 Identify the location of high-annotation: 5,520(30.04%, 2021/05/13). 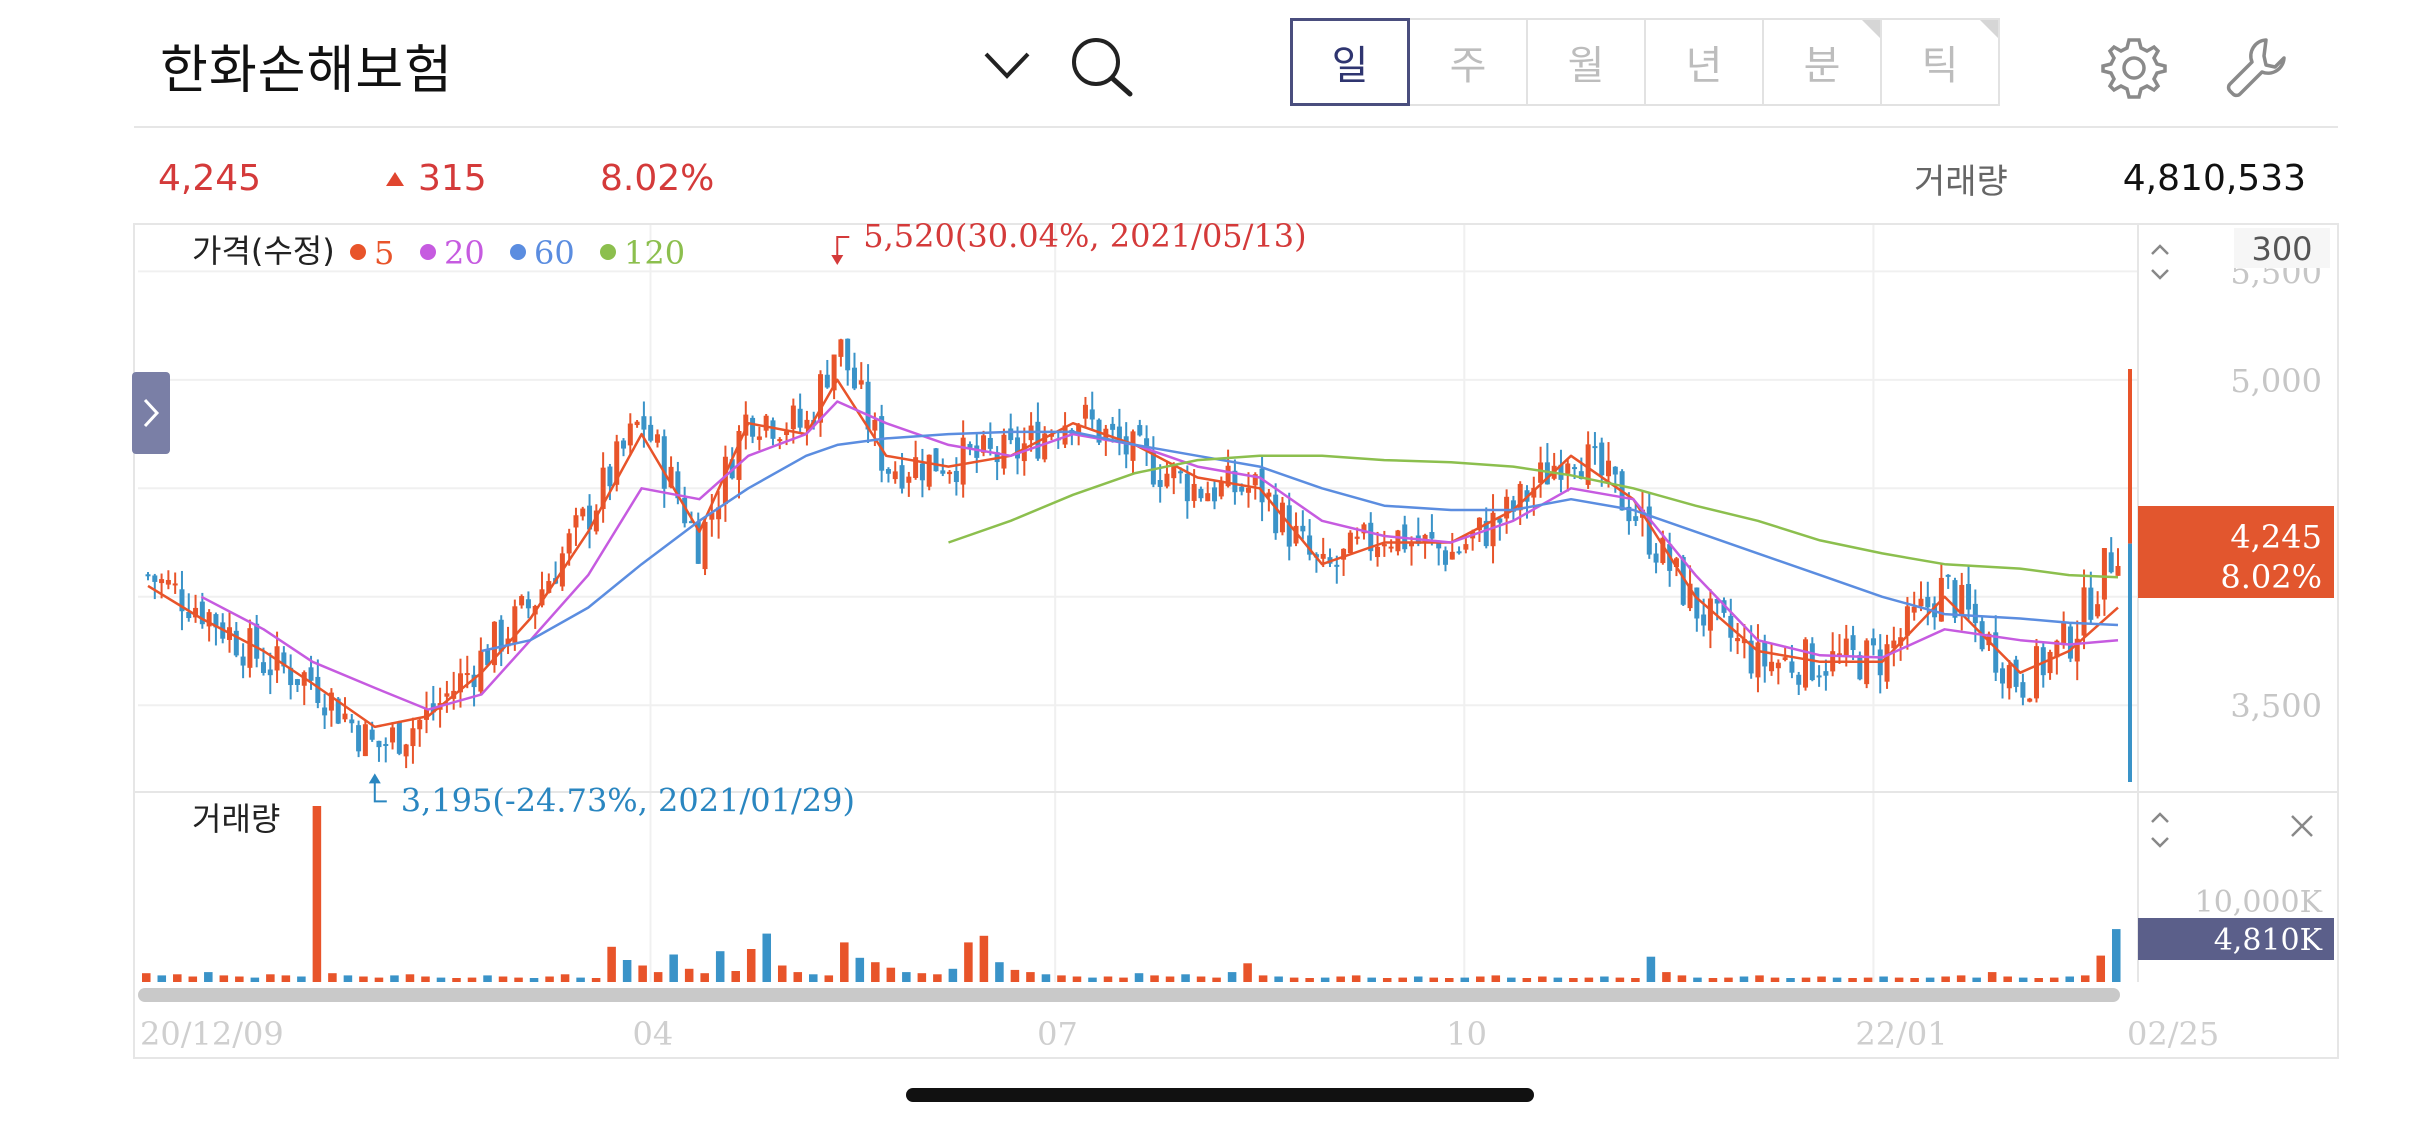
(1084, 236).